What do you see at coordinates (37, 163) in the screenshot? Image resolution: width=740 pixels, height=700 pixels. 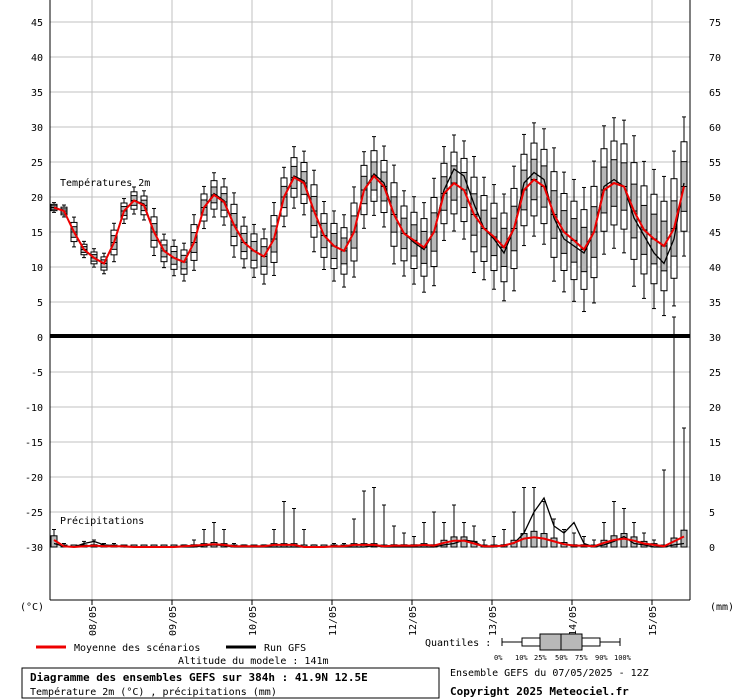 I see `temp-left-tick-label: 25` at bounding box center [37, 163].